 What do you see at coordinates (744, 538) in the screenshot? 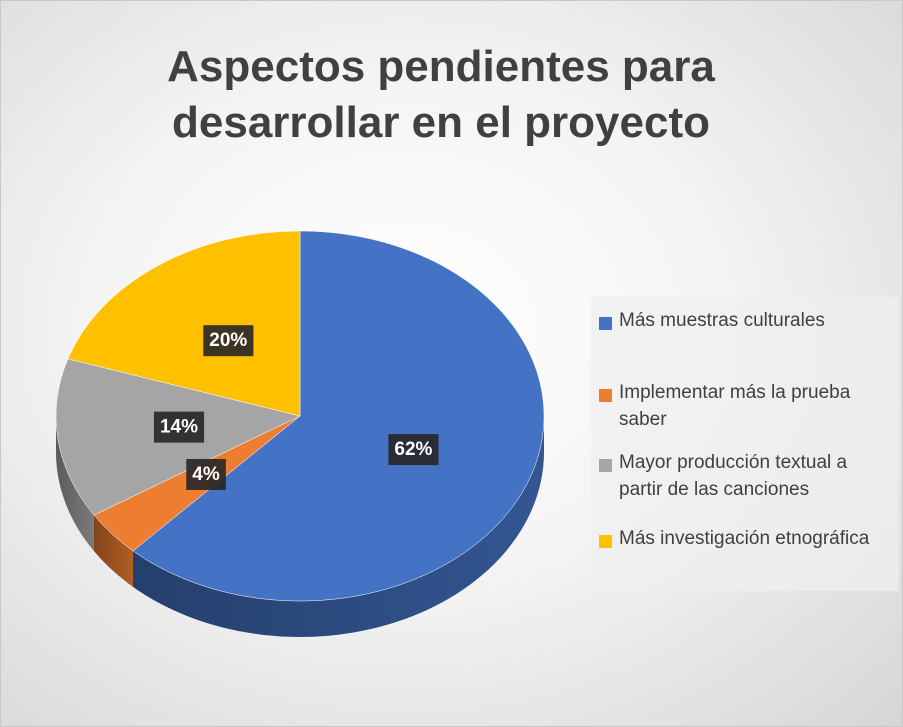
I see `legend-label: Más investigación etnográfica` at bounding box center [744, 538].